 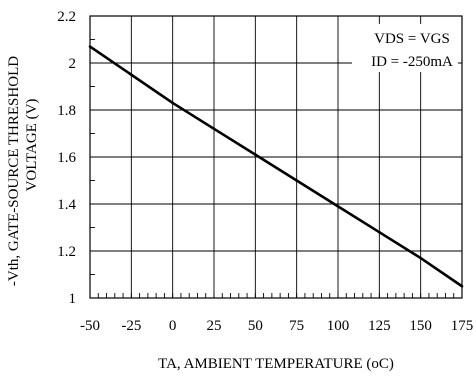 I want to click on y-tick-label: 2, so click(x=73, y=64).